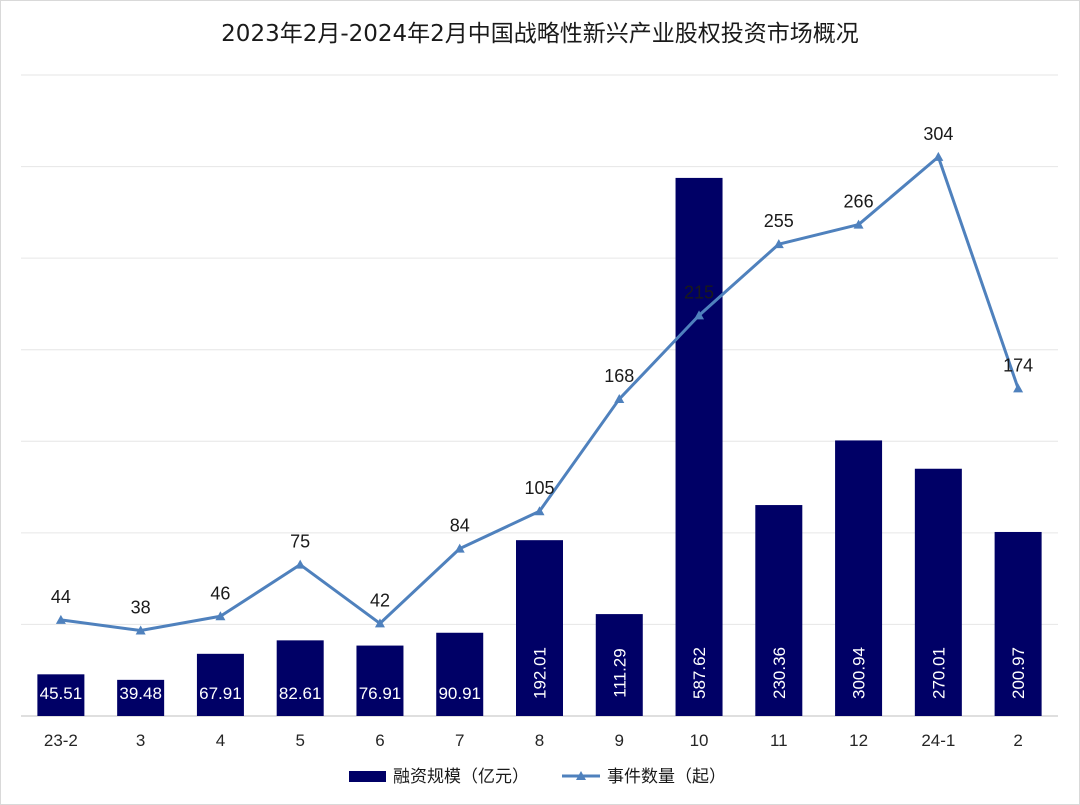  What do you see at coordinates (220, 740) in the screenshot?
I see `x-tick-label: 4` at bounding box center [220, 740].